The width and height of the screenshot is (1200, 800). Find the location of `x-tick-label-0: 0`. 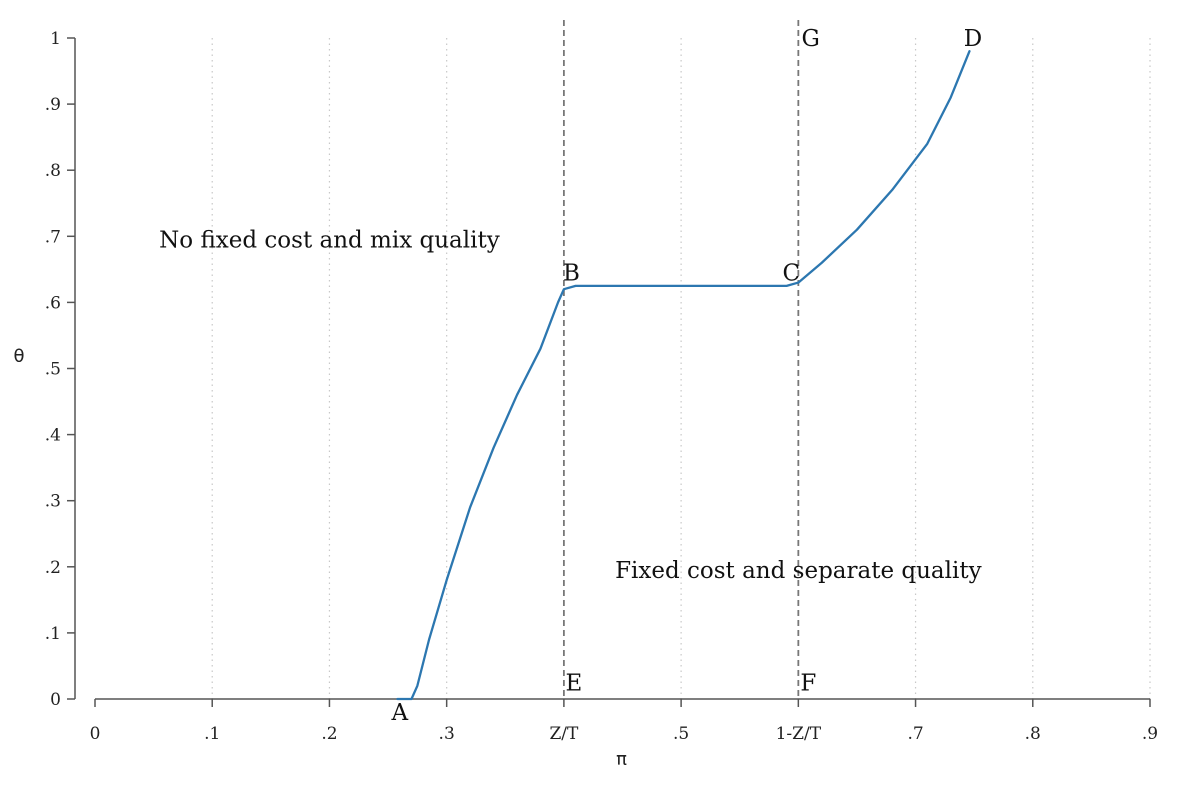

x-tick-label-0: 0 is located at coordinates (95, 734).